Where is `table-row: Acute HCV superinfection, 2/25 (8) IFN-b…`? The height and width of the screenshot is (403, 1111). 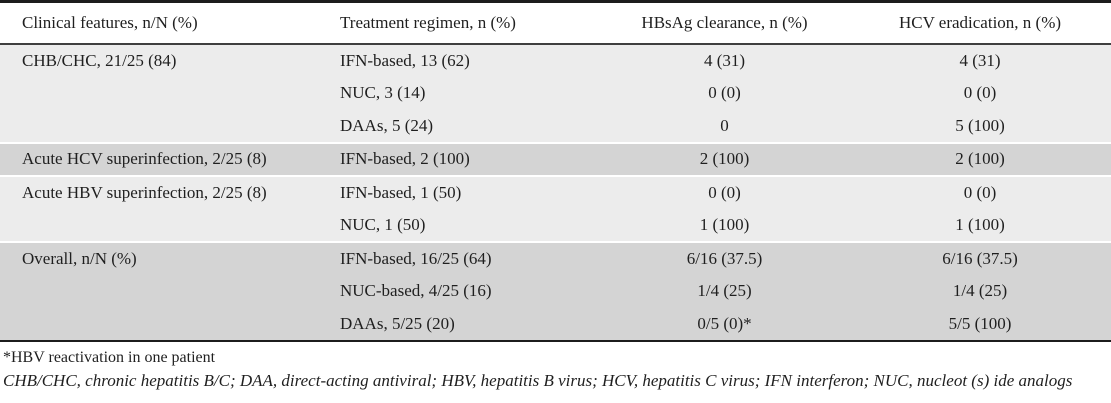
table-row: Acute HCV superinfection, 2/25 (8) IFN-b… is located at coordinates (555, 158).